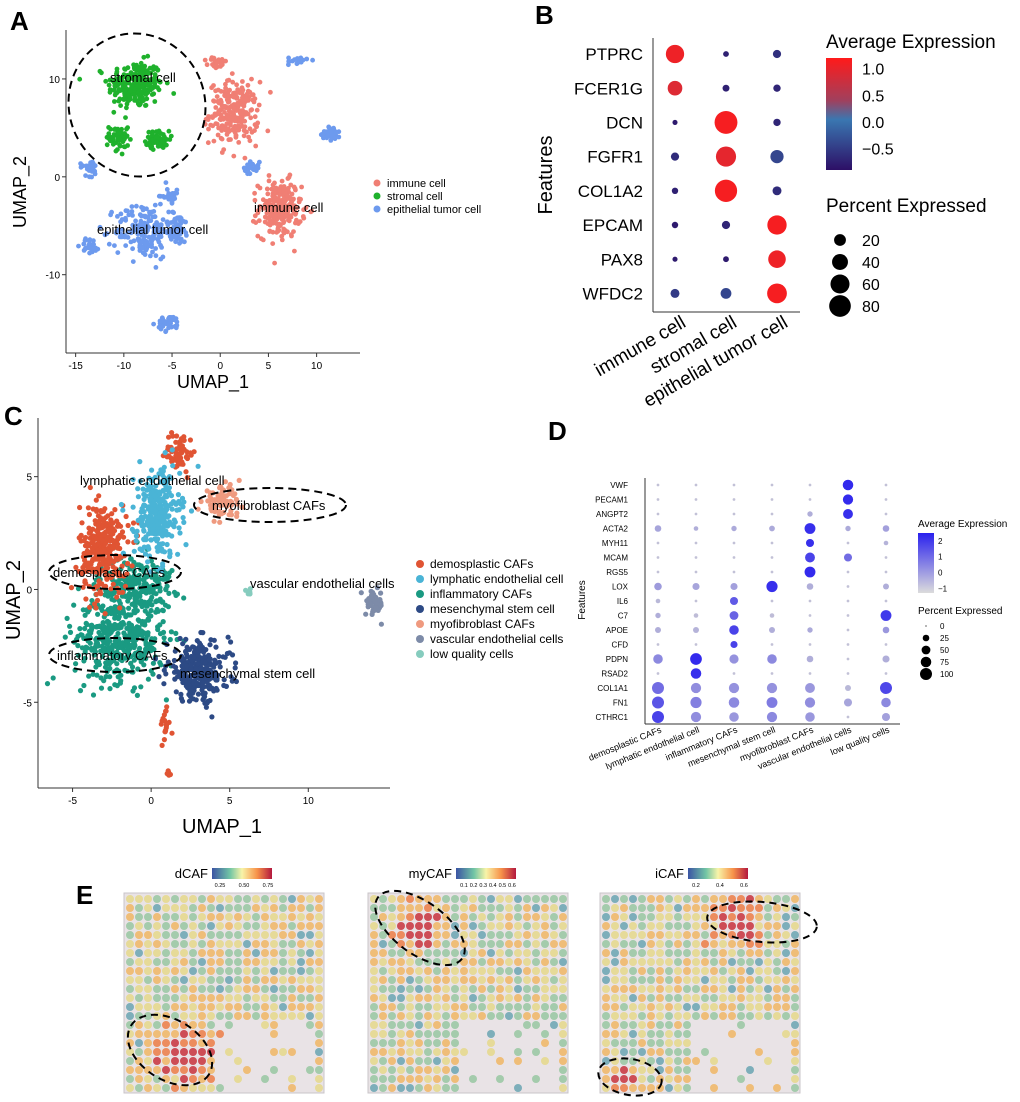  I want to click on panel-b-feature-label: WFDC2, so click(613, 294).